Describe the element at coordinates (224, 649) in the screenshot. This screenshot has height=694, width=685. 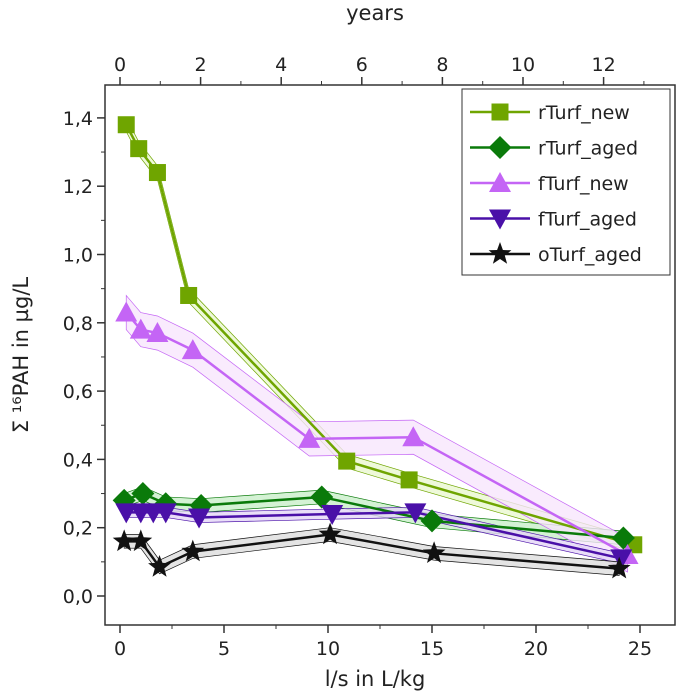
I see `x-tick-label: 5` at that location.